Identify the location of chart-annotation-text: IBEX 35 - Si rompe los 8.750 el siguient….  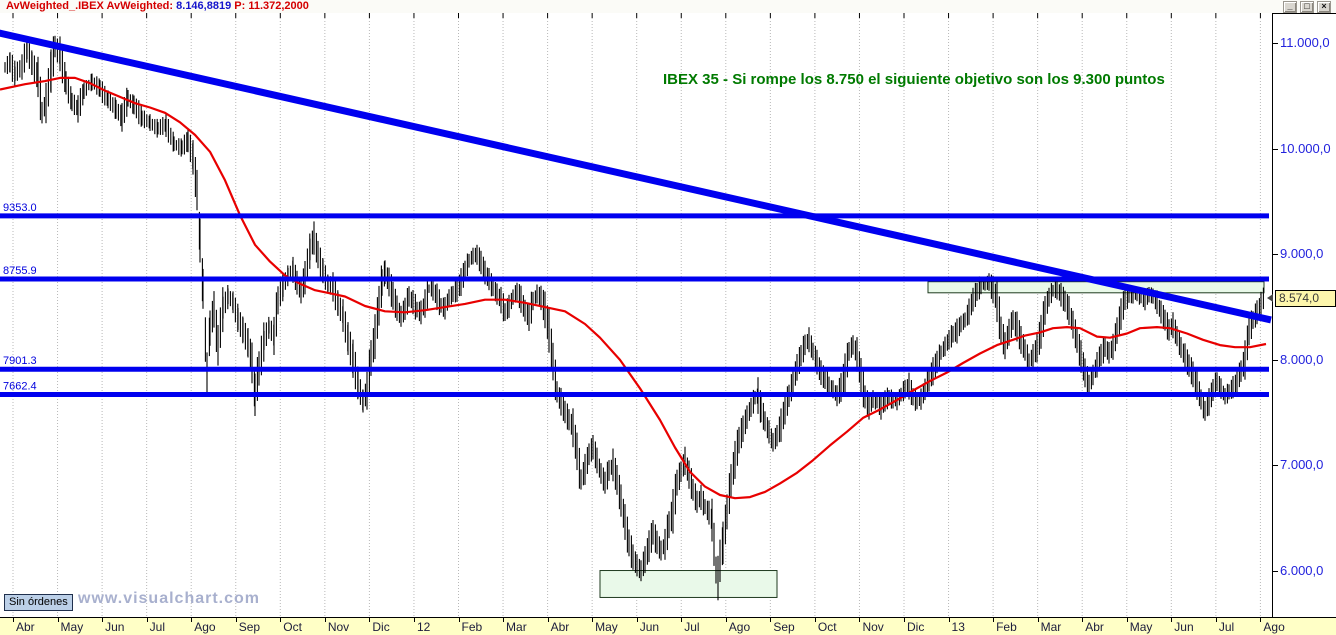
(914, 79).